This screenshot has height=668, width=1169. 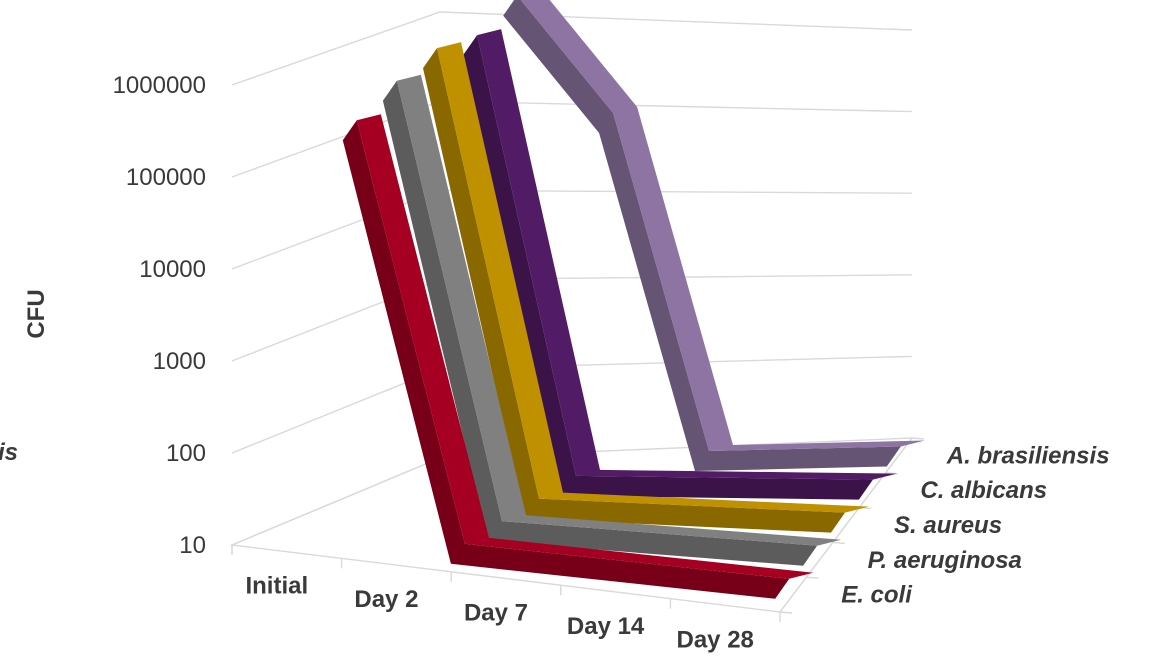 I want to click on x-category-label: Day 14, so click(x=606, y=626).